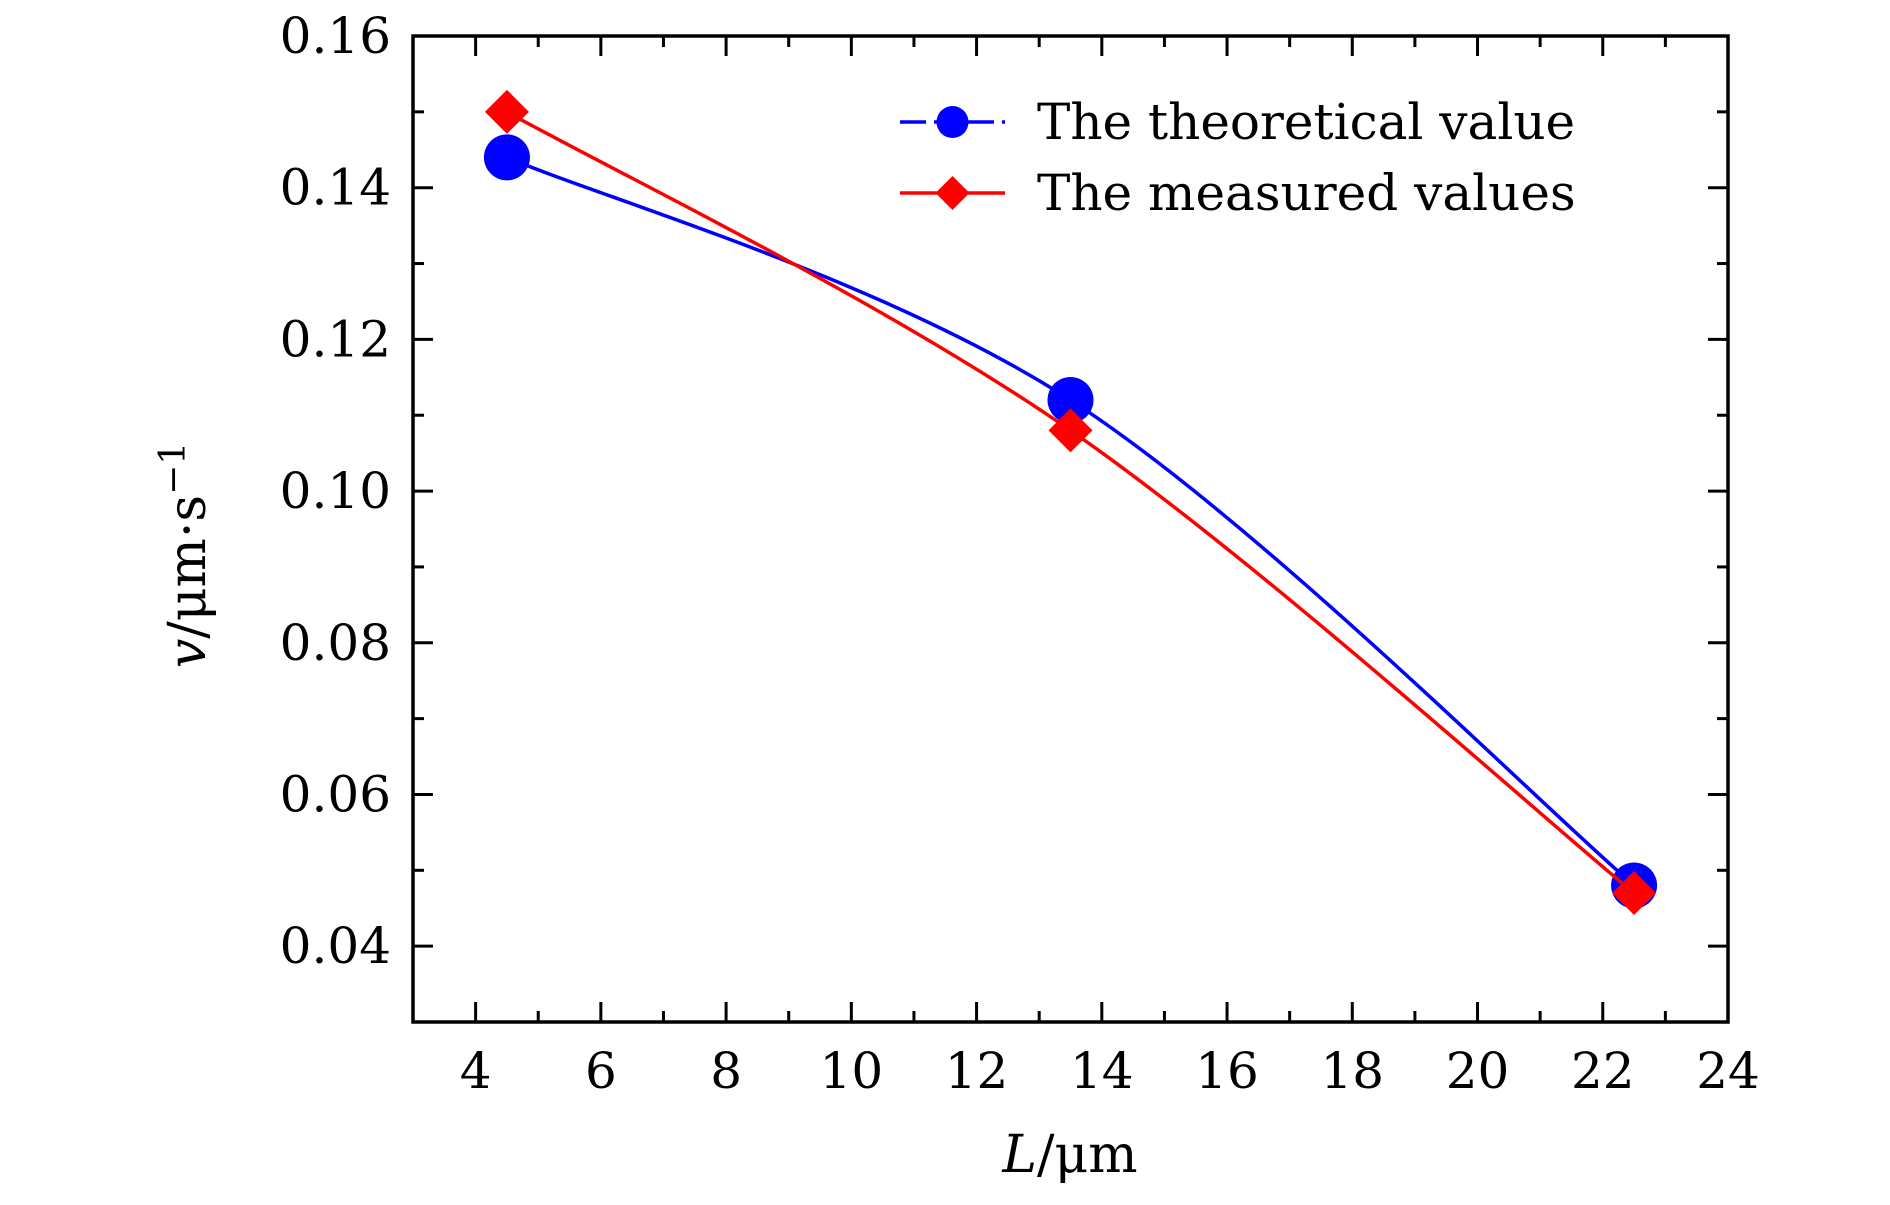 The height and width of the screenshot is (1205, 1890). I want to click on y-tick-label: 0.12, so click(335, 339).